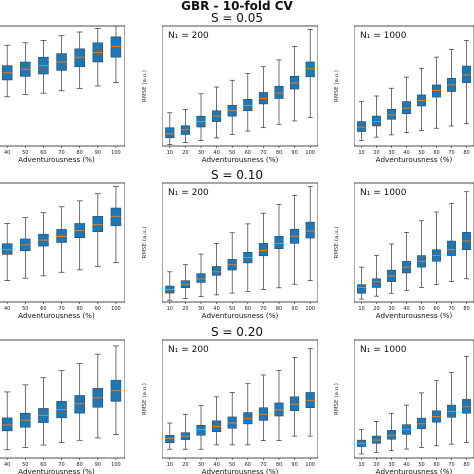  Describe the element at coordinates (153, 98) in the screenshot. I see `y-tick-label: 1.00` at that location.